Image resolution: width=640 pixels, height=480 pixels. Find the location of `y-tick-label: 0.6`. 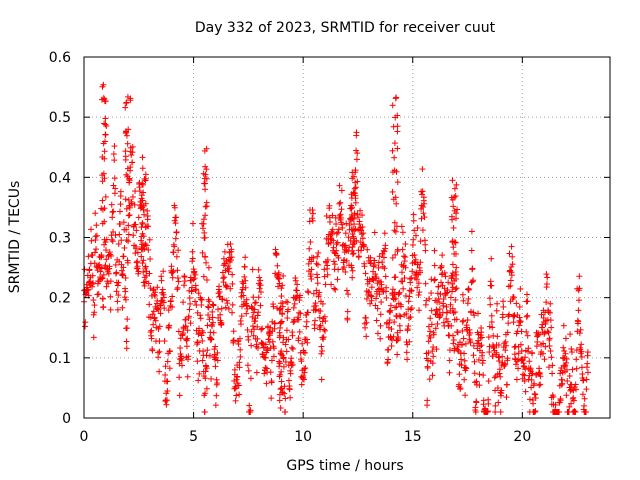

y-tick-label: 0.6 is located at coordinates (60, 58).